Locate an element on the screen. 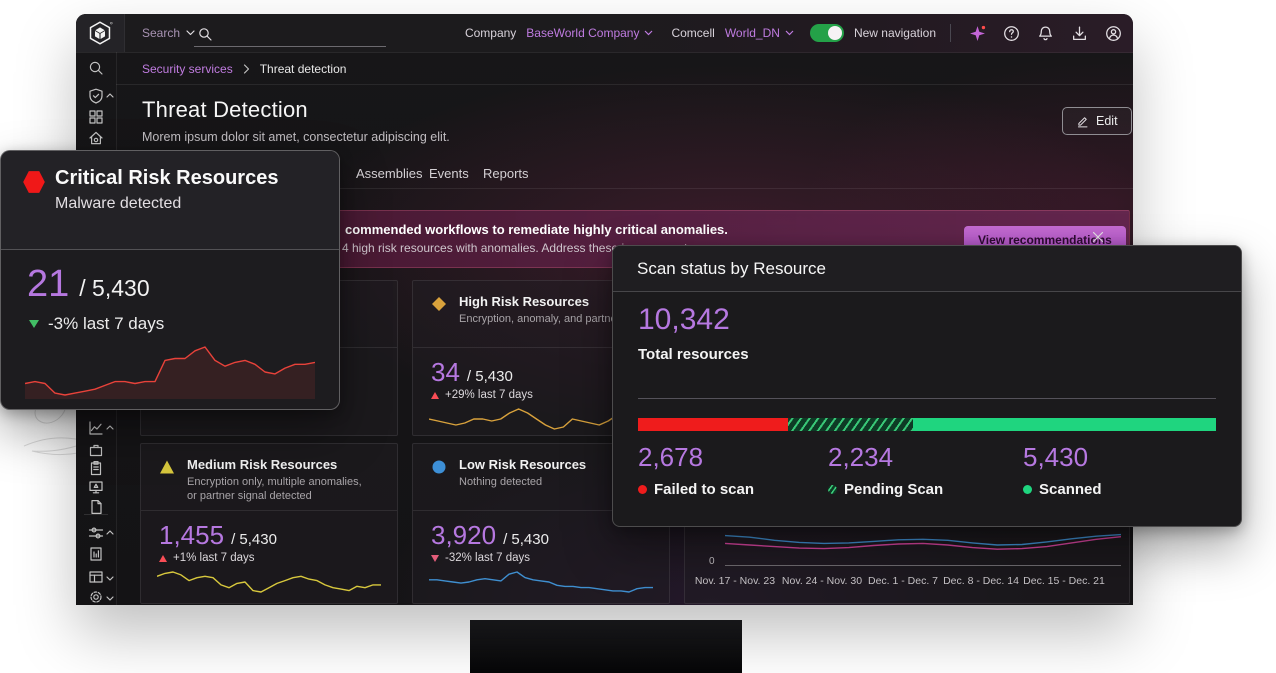 The height and width of the screenshot is (673, 1276). sidebar-analytics-icon is located at coordinates (96, 428).